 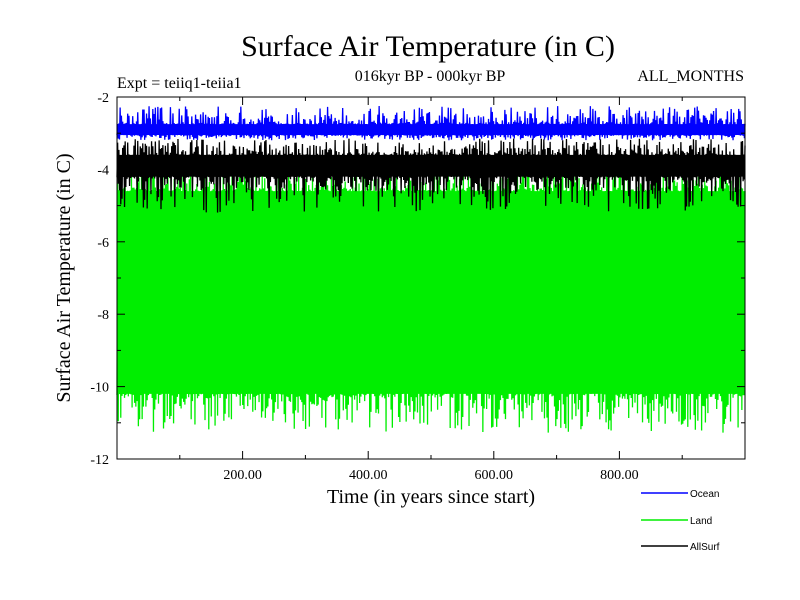 What do you see at coordinates (179, 83) in the screenshot?
I see `experiment-label: Expt = teiiq1-teiia1` at bounding box center [179, 83].